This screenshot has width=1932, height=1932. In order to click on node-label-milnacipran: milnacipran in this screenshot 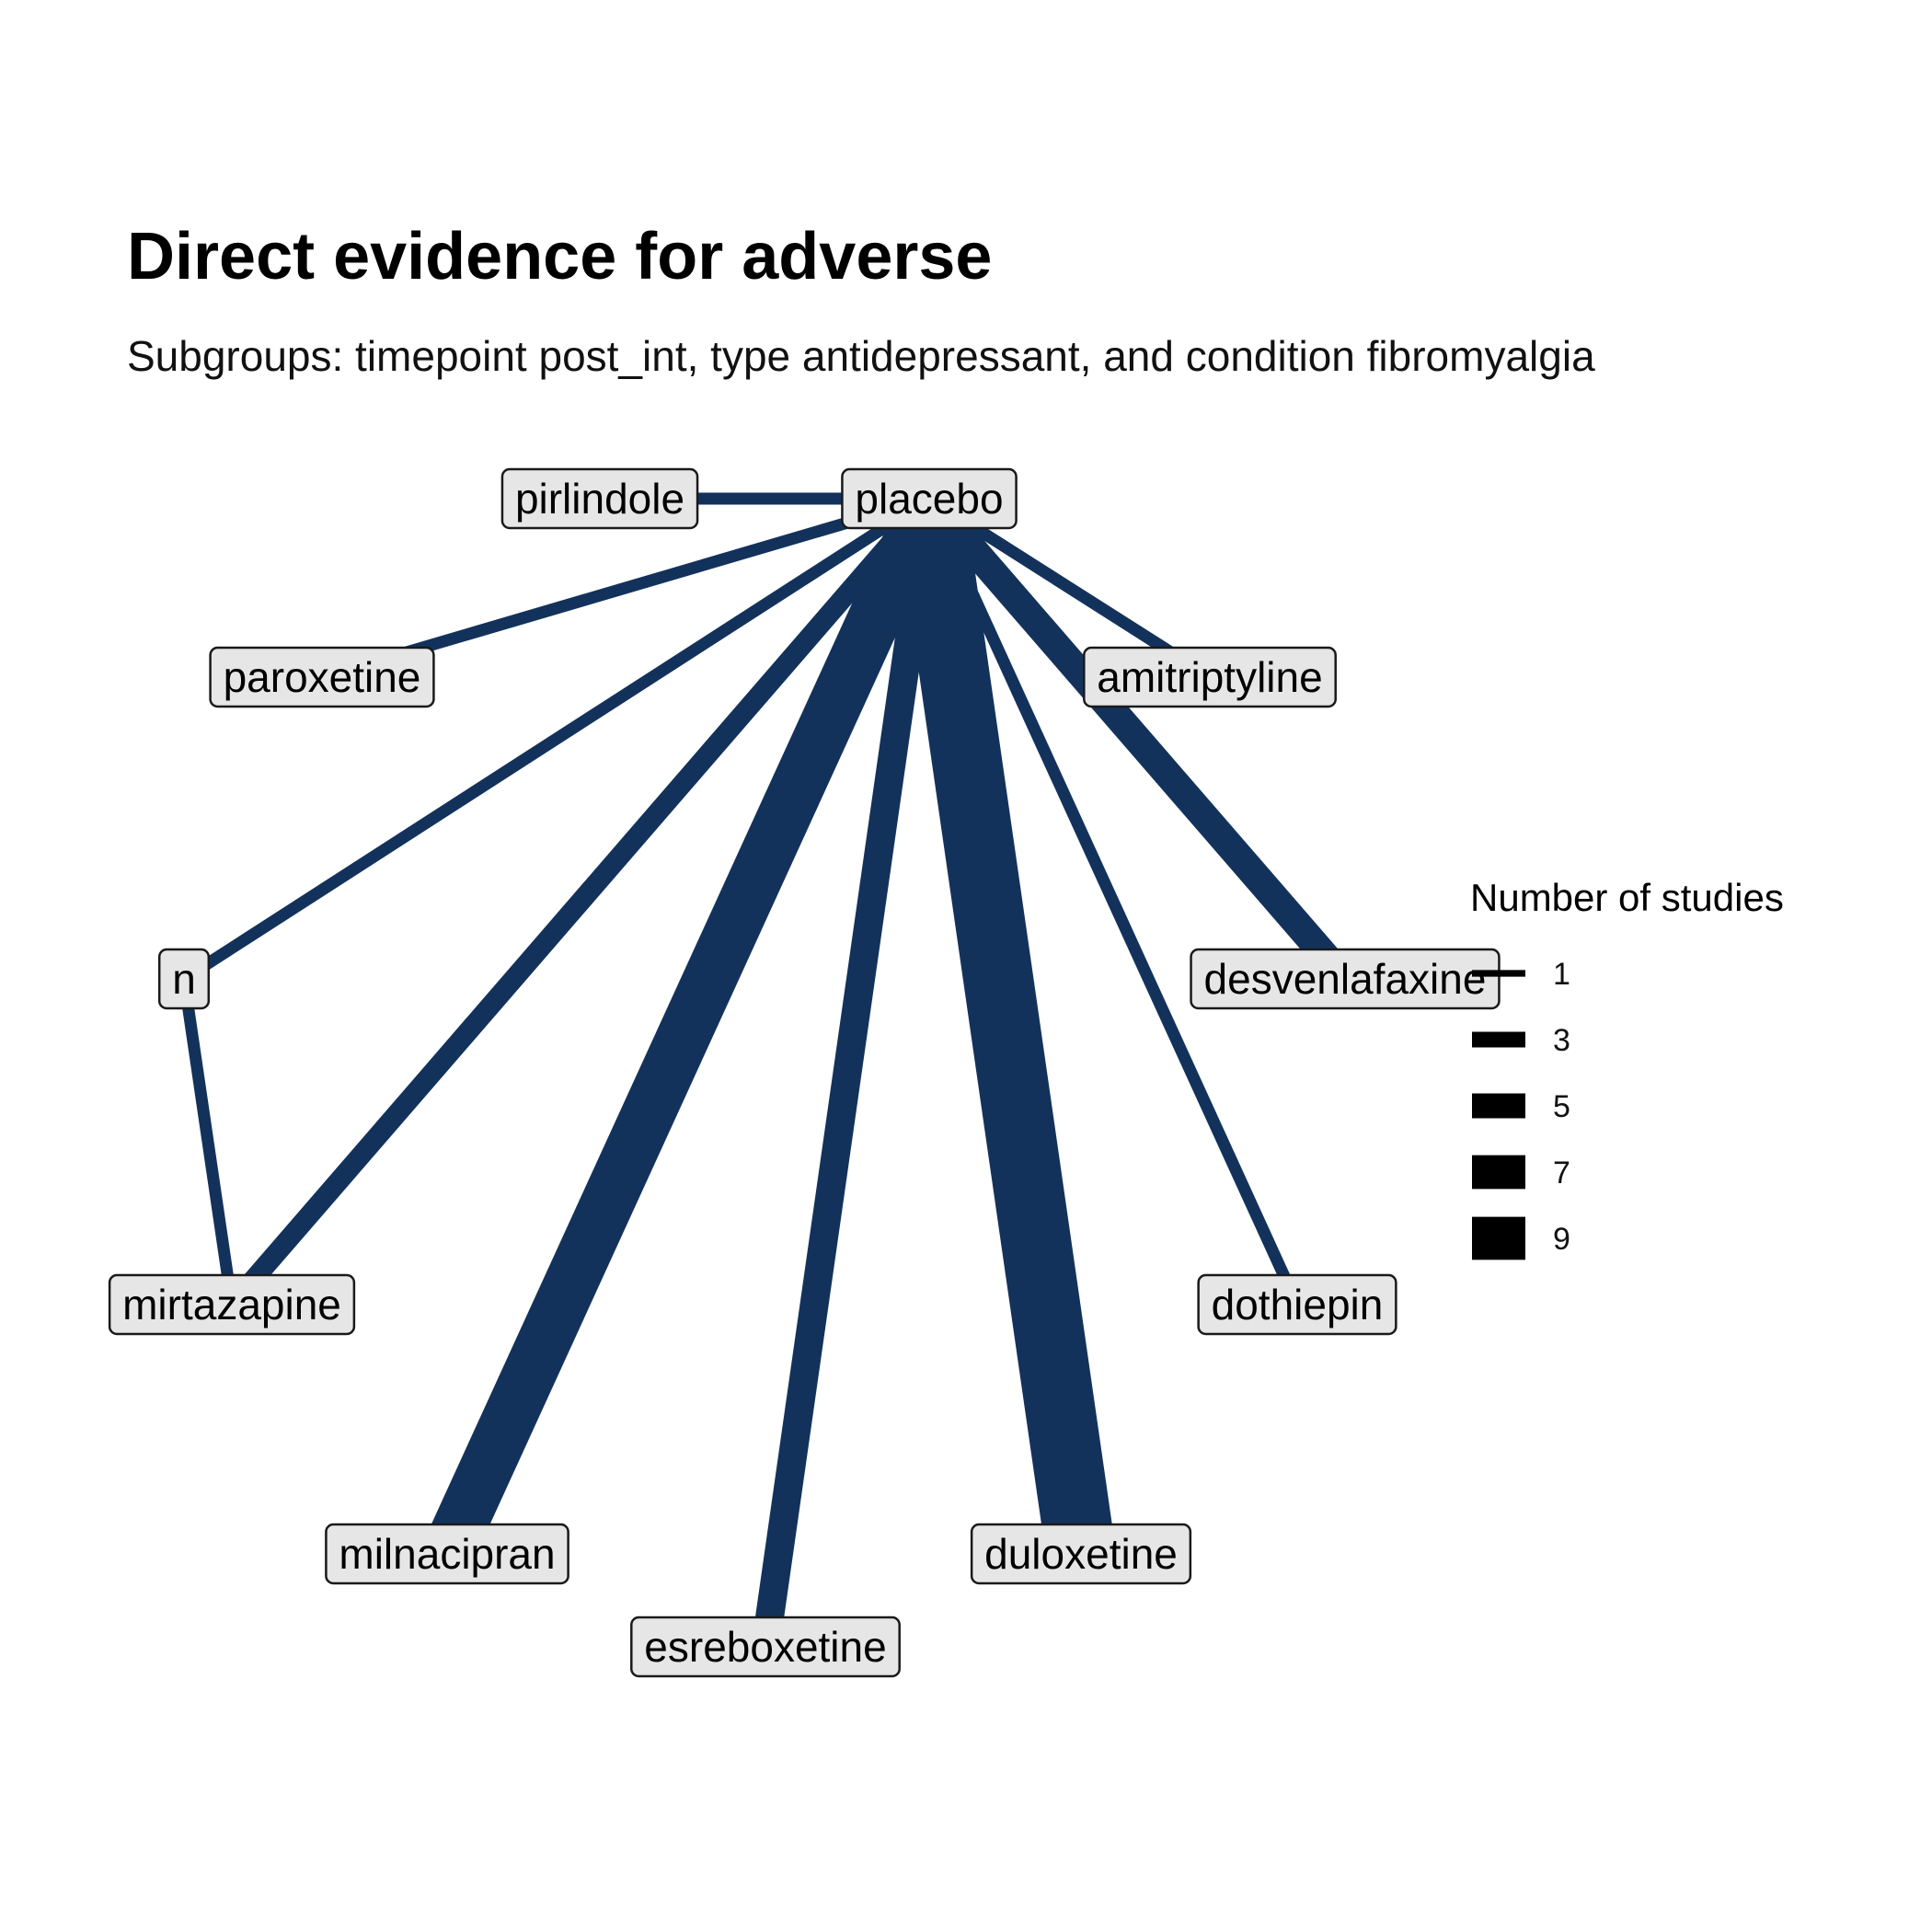, I will do `click(447, 1554)`.